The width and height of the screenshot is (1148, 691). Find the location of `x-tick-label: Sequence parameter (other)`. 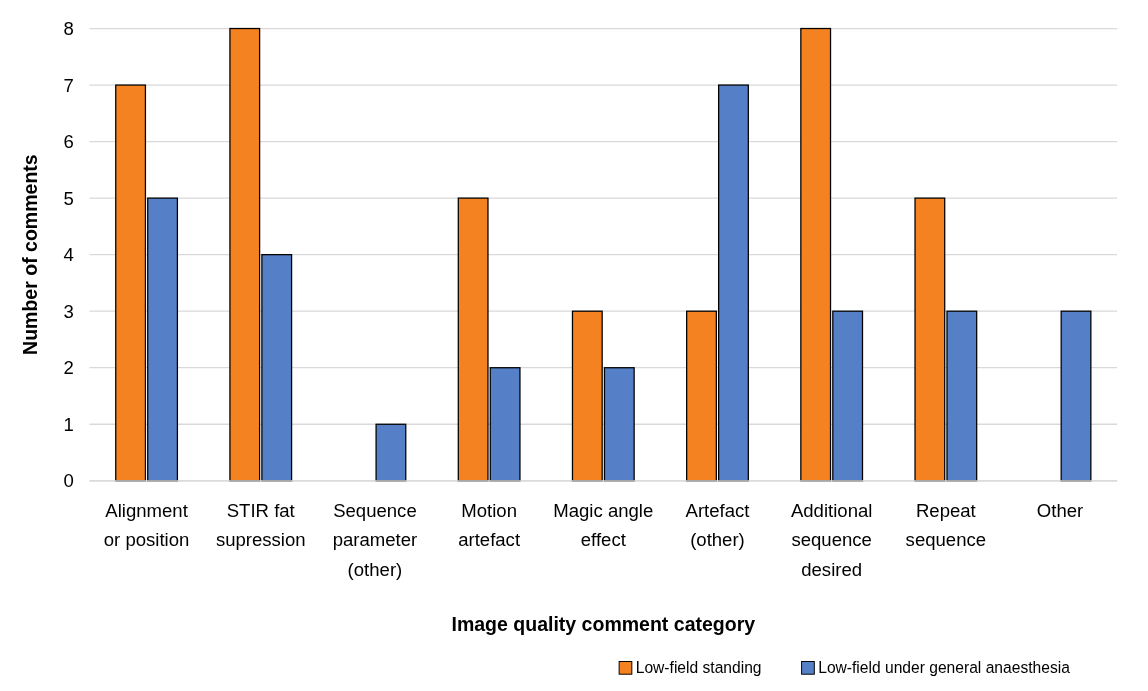

x-tick-label: Sequence parameter (other) is located at coordinates (375, 539).